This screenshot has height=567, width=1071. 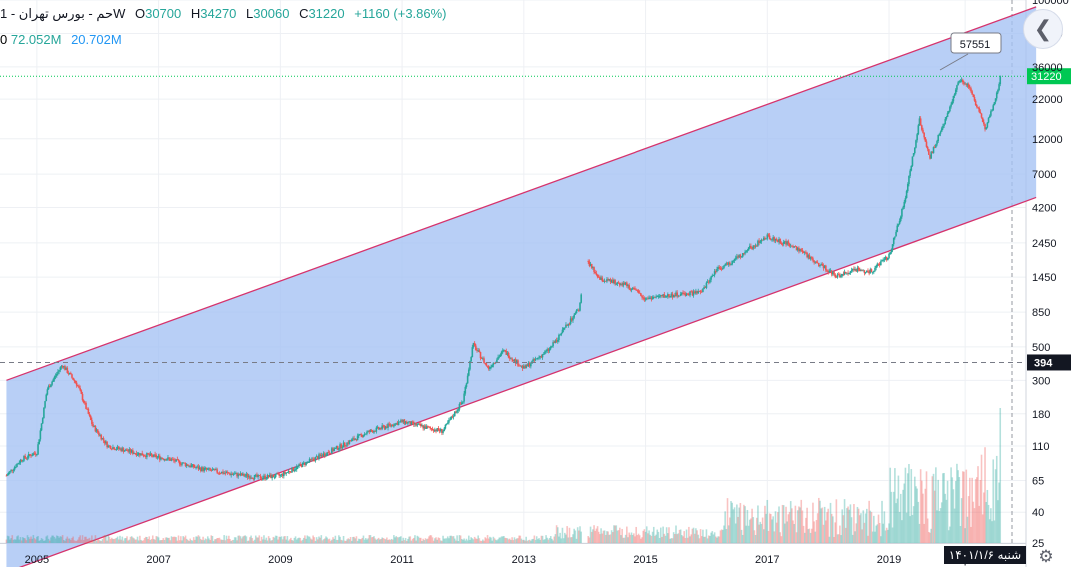 What do you see at coordinates (63, 13) in the screenshot?
I see `symbol-title: حم - بورس تهران - 1W` at bounding box center [63, 13].